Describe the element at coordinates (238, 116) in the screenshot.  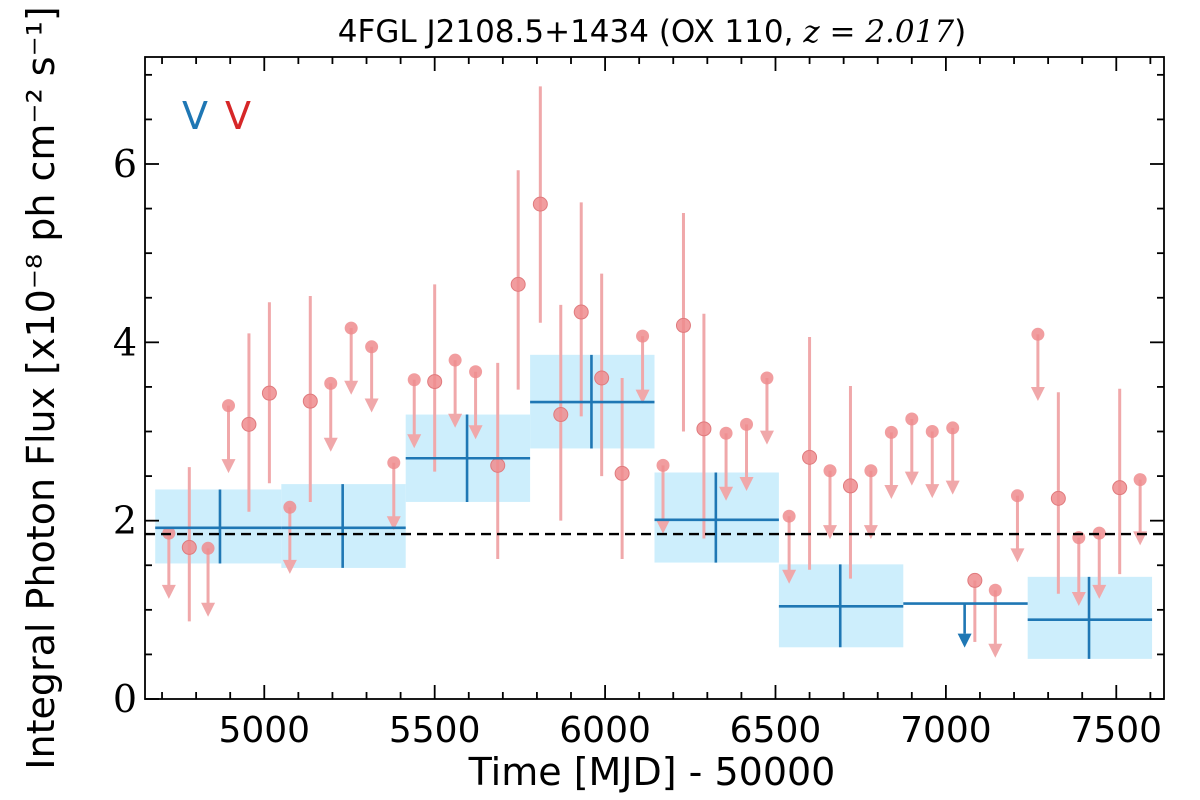
I see `legend-entry-red: V` at that location.